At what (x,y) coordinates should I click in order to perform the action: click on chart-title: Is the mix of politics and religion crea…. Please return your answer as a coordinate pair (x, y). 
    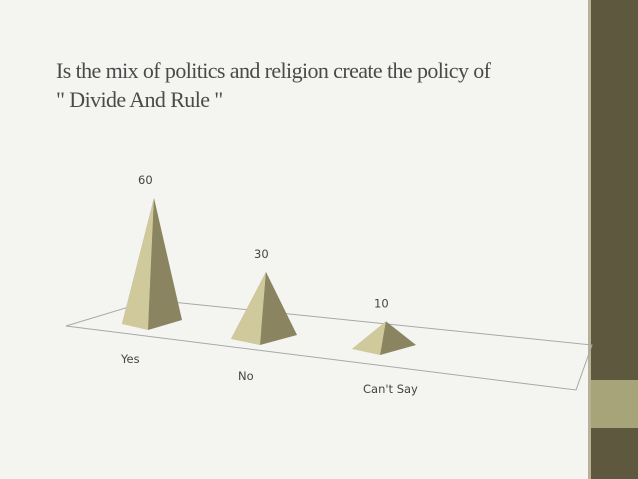
    Looking at the image, I should click on (316, 85).